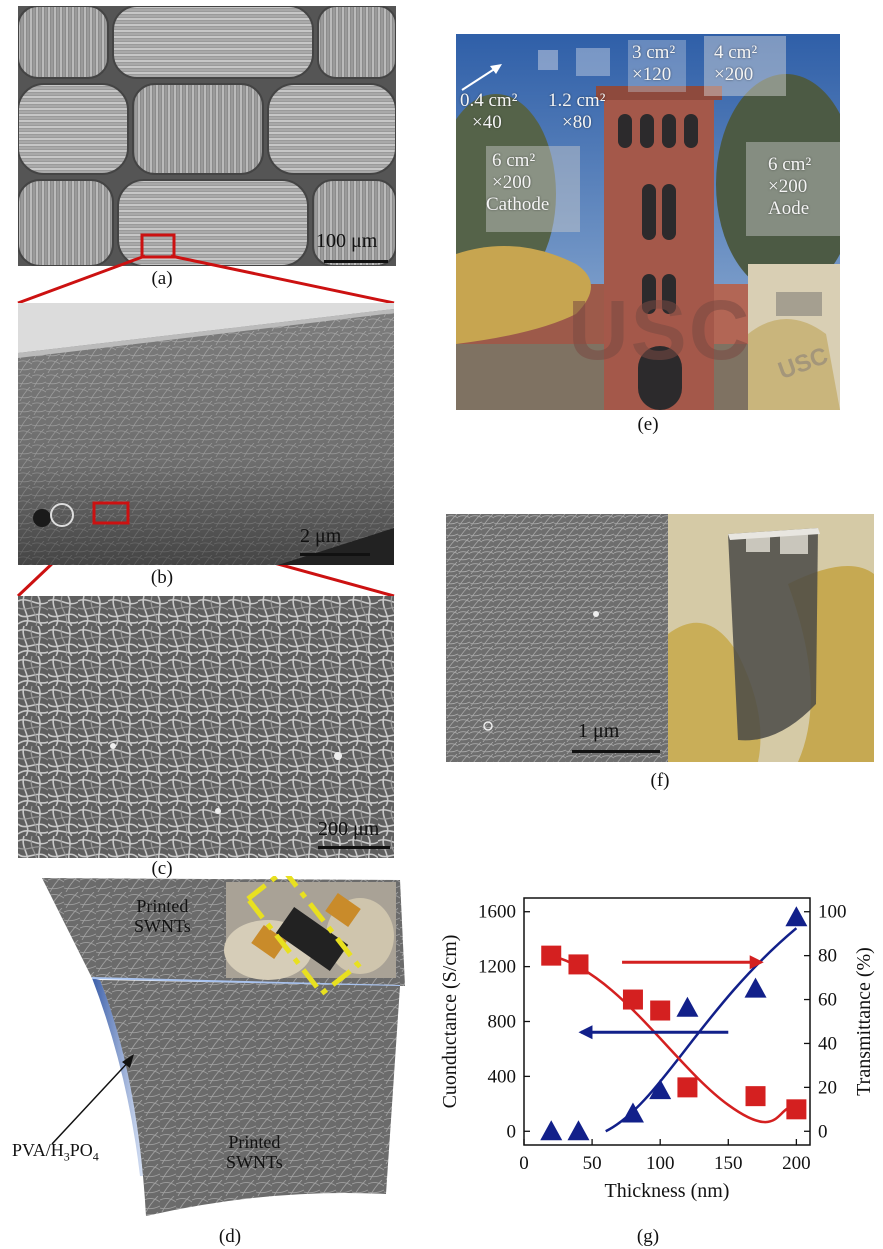 The image size is (883, 1249). I want to click on usc-logo: USC, so click(659, 330).